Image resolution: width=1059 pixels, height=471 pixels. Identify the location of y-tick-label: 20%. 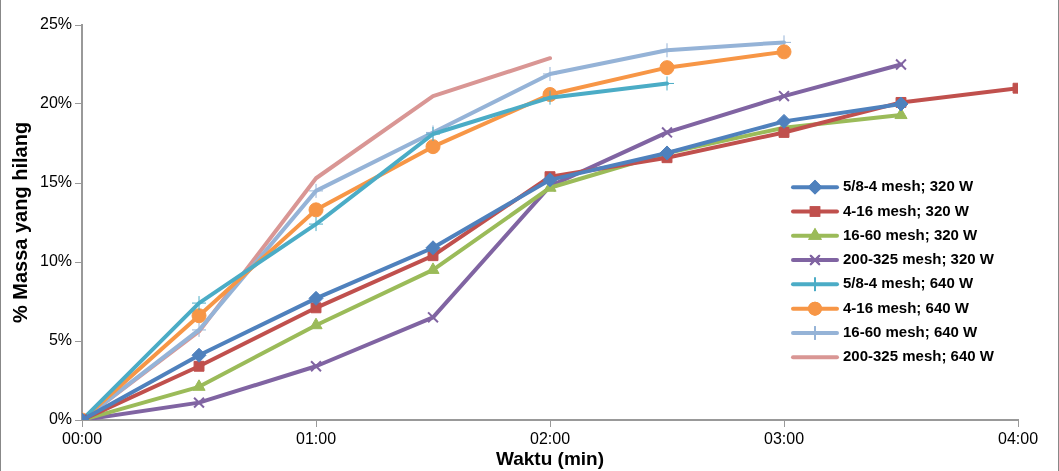
(56, 103).